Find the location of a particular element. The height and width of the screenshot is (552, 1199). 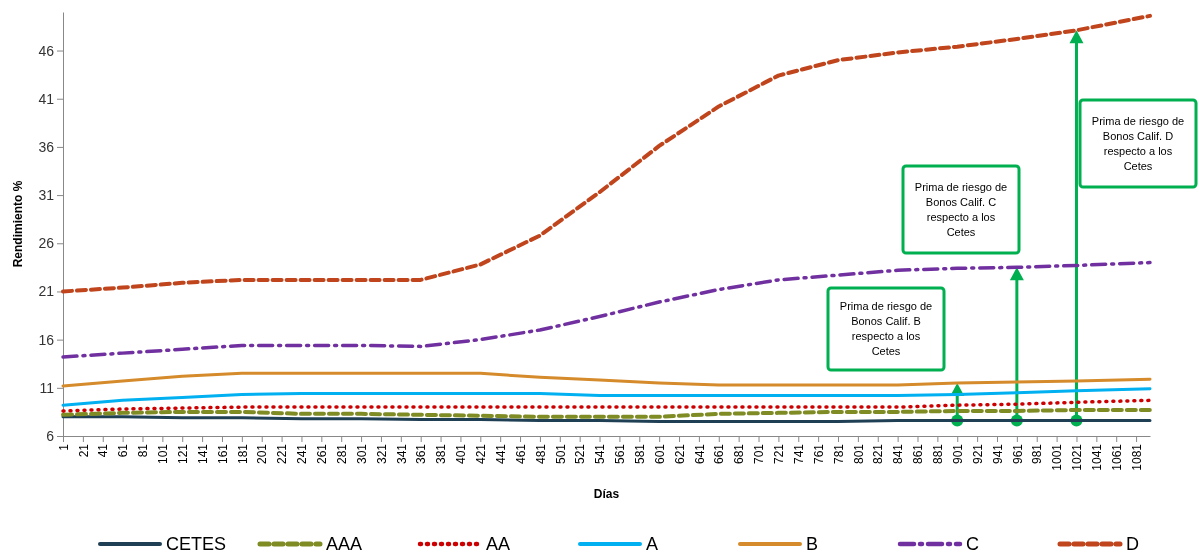

x-tick-label: 1081 is located at coordinates (1136, 457).